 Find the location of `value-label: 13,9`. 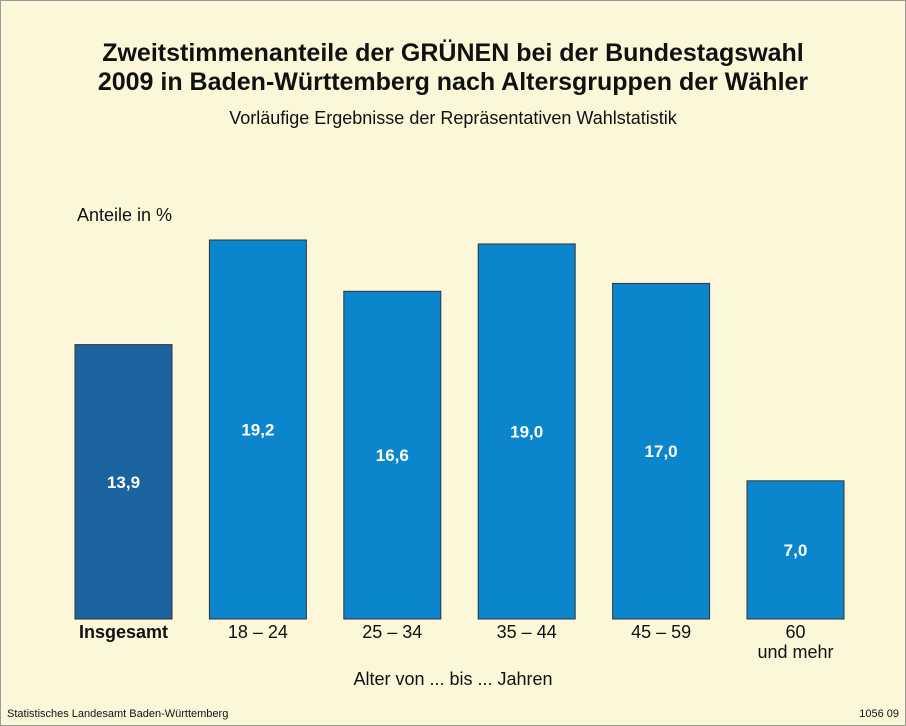

value-label: 13,9 is located at coordinates (123, 482).